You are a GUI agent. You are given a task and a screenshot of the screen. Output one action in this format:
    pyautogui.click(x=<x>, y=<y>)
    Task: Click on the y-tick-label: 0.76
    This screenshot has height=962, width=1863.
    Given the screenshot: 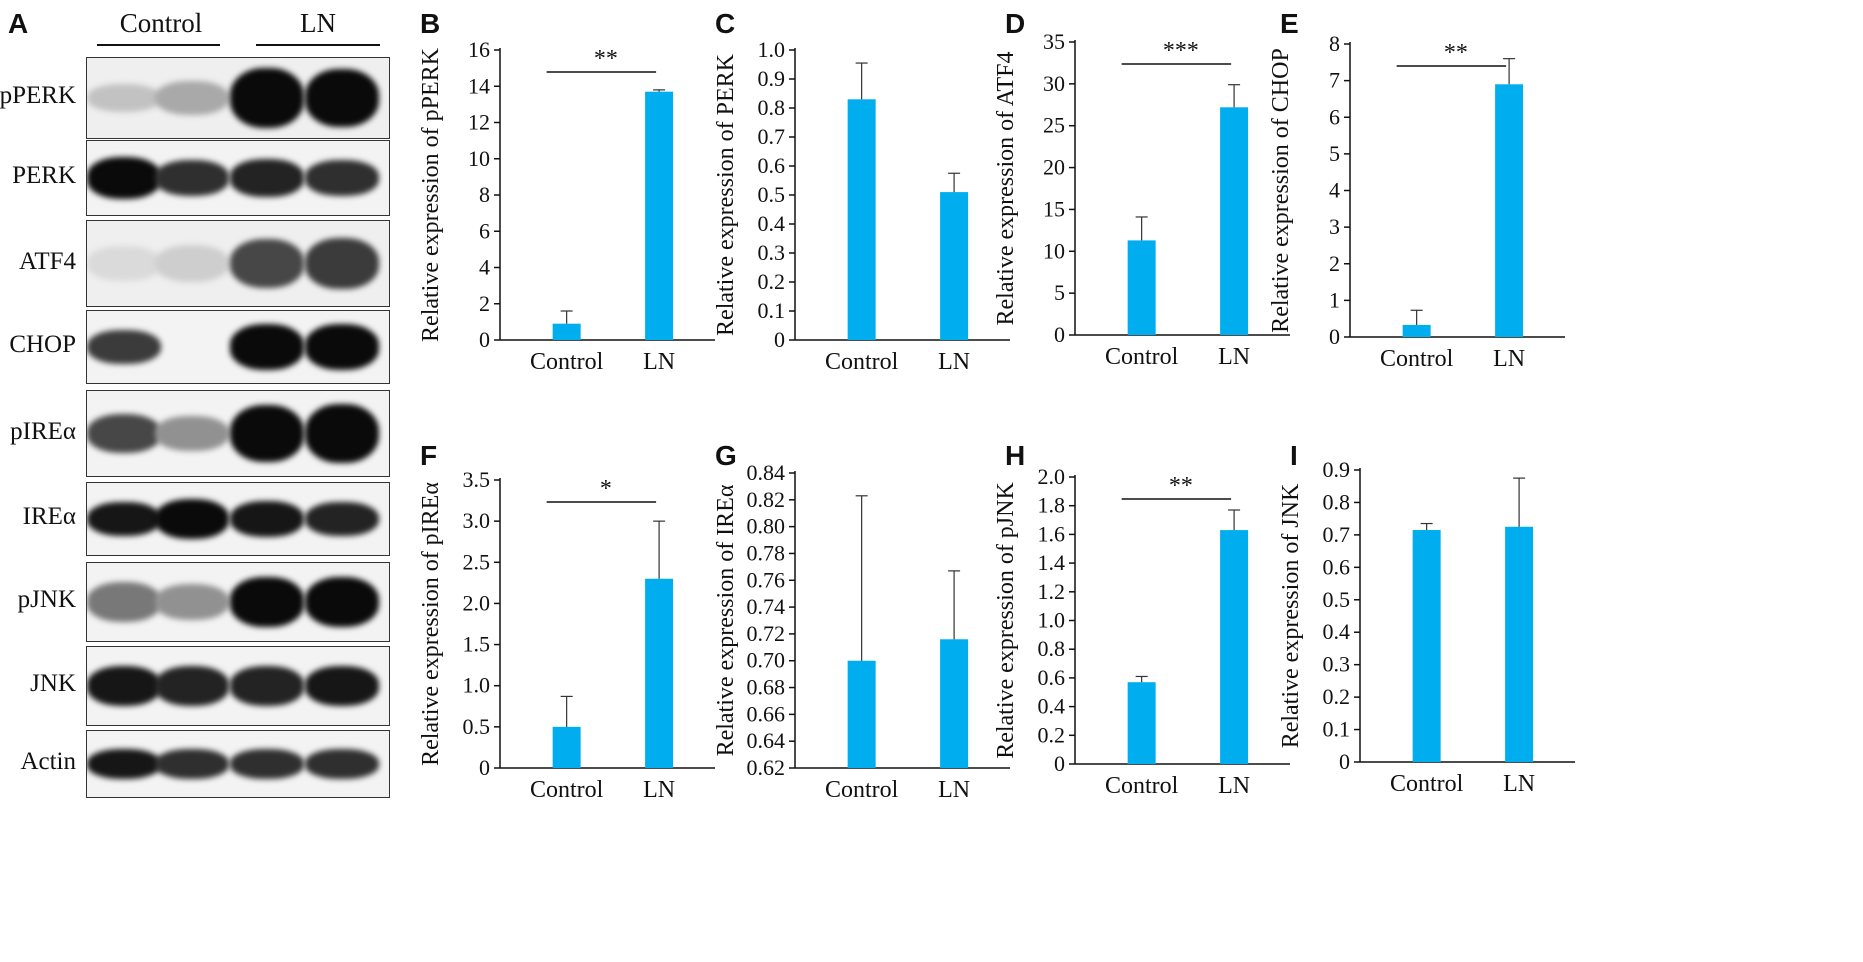 What is the action you would take?
    pyautogui.click(x=766, y=579)
    